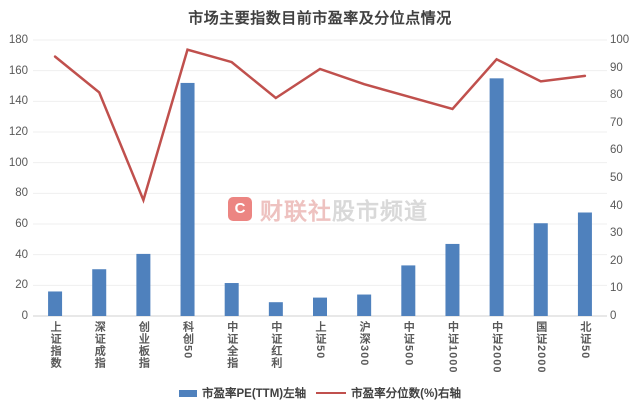  Describe the element at coordinates (616, 288) in the screenshot. I see `right-axis-tick-label: 10` at that location.